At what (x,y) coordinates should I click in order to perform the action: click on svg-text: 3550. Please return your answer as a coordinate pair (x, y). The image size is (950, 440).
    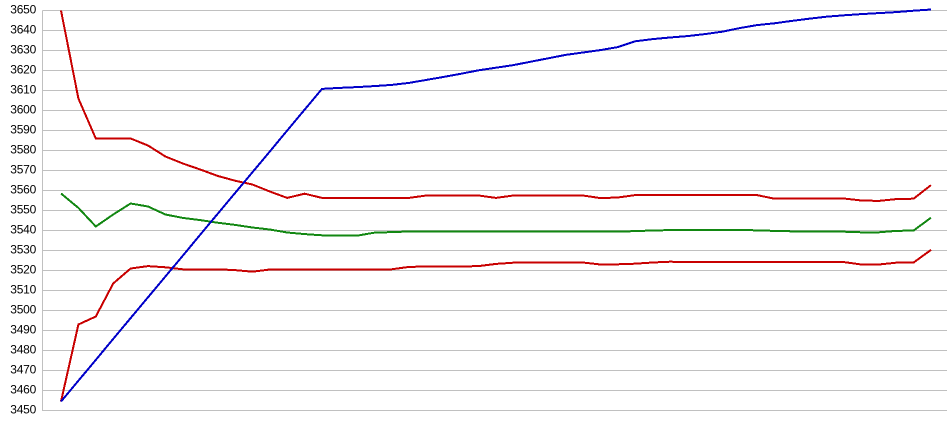
    Looking at the image, I should click on (23, 210).